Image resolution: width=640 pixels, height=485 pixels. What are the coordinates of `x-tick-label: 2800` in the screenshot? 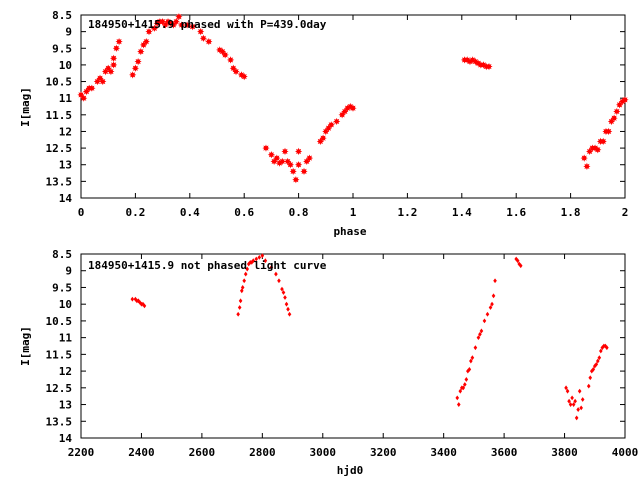 It's located at (262, 452).